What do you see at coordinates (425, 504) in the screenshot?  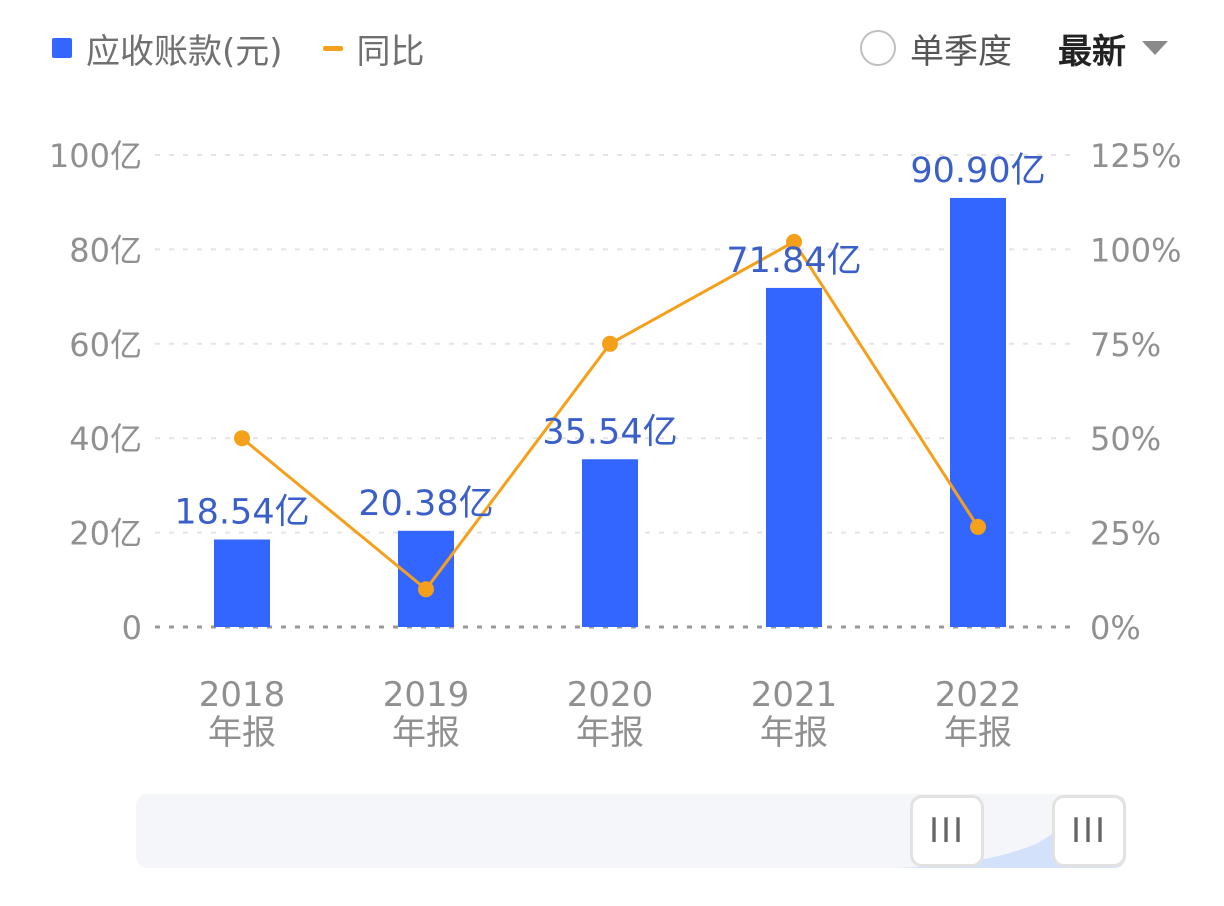 I see `bar-data-label: 20.38亿` at bounding box center [425, 504].